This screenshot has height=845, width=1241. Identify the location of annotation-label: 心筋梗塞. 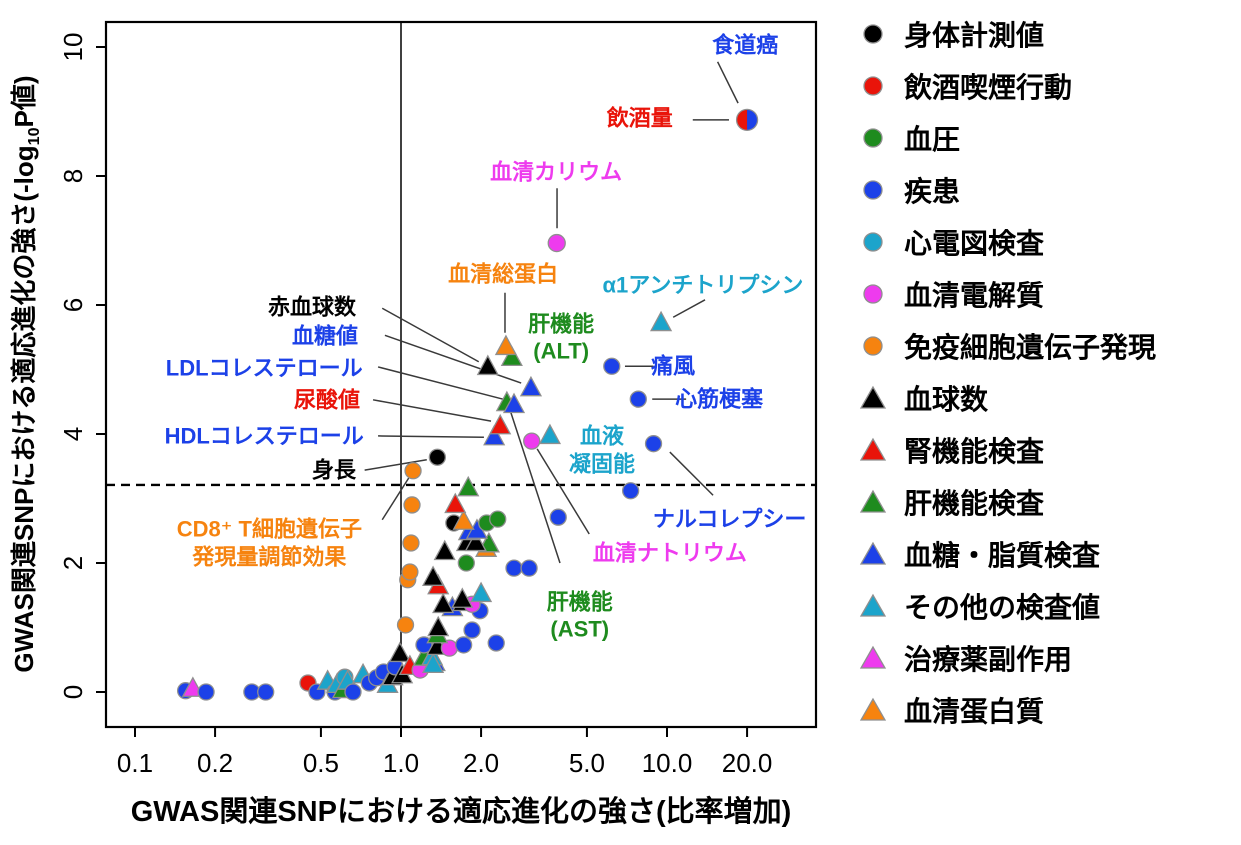
(719, 399).